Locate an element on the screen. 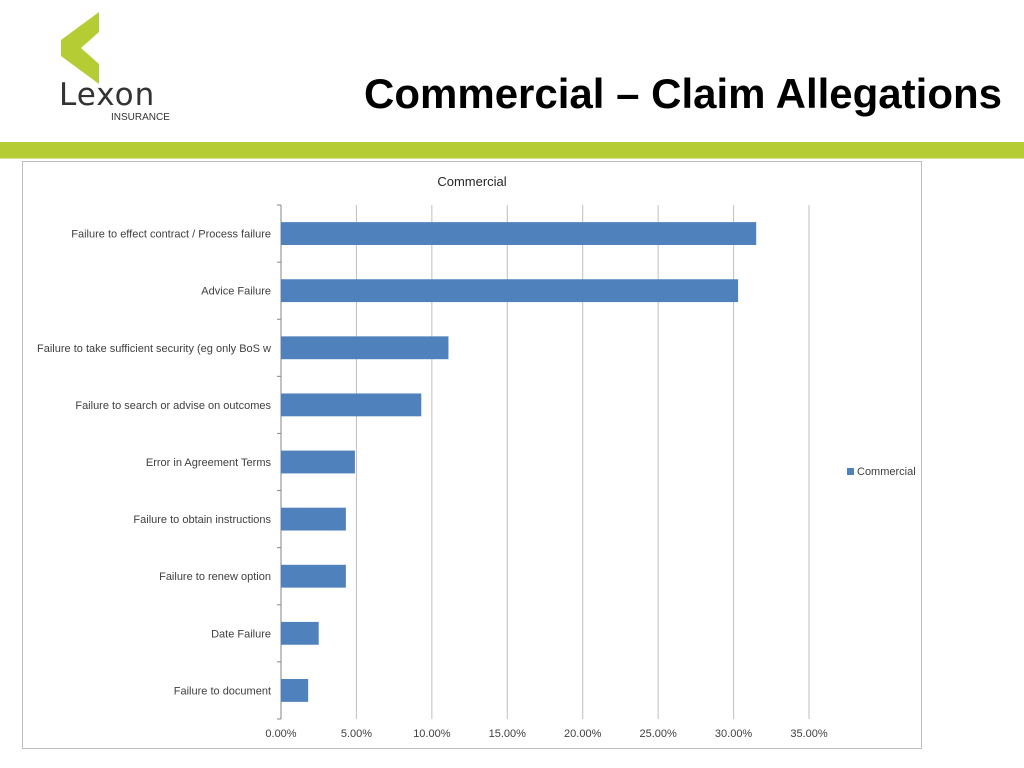 The width and height of the screenshot is (1024, 768). category-label: Error in Agreement Terms is located at coordinates (209, 463).